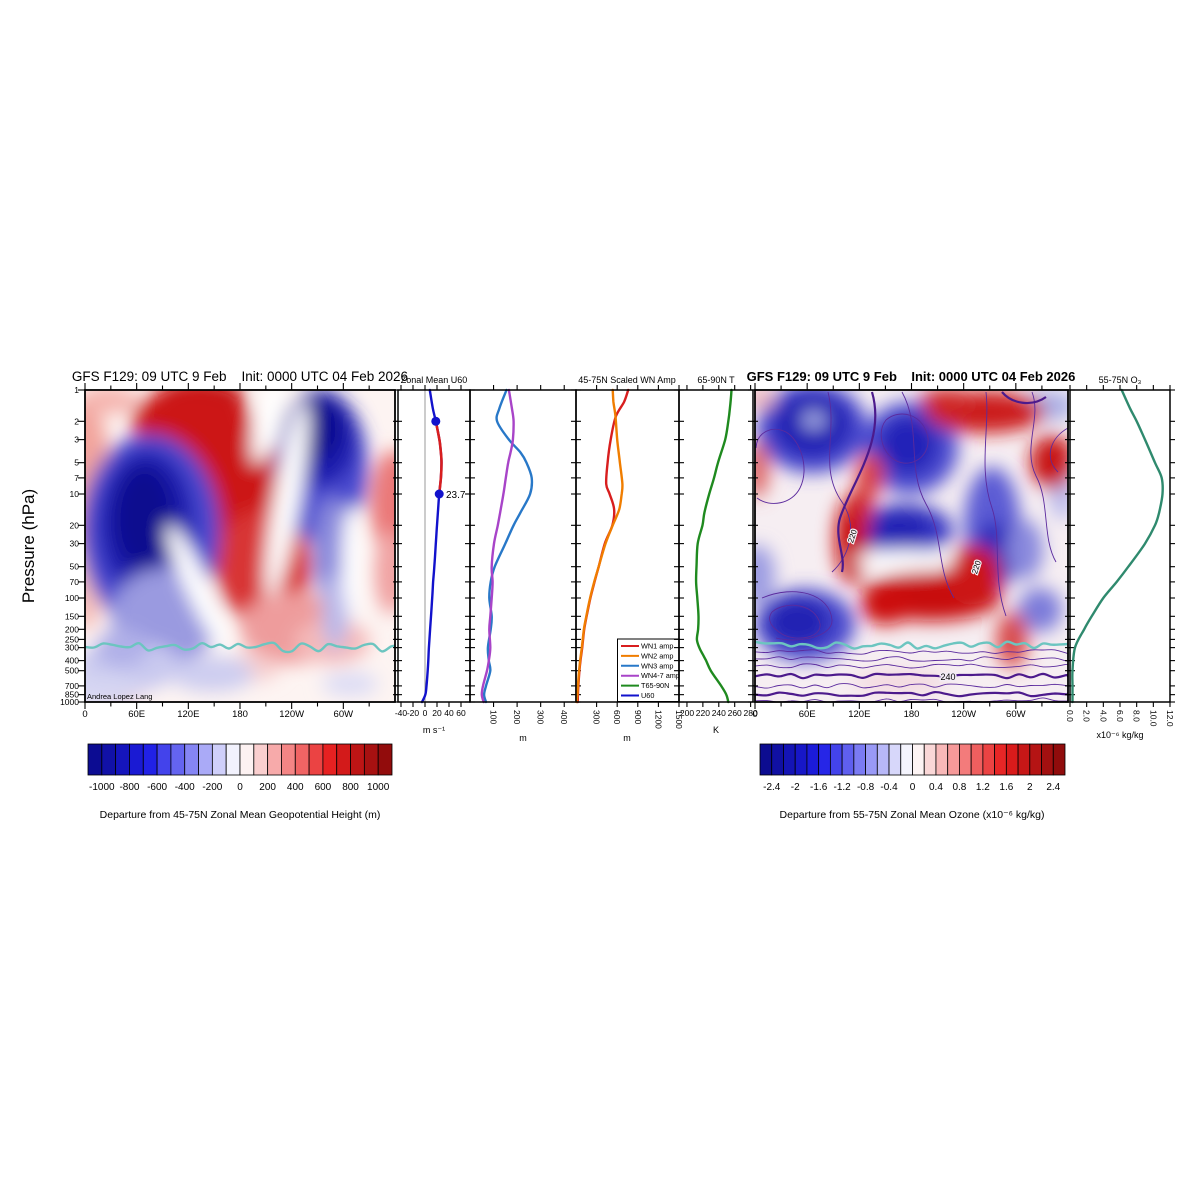  I want to click on x-tick-label: 1200, so click(658, 719).